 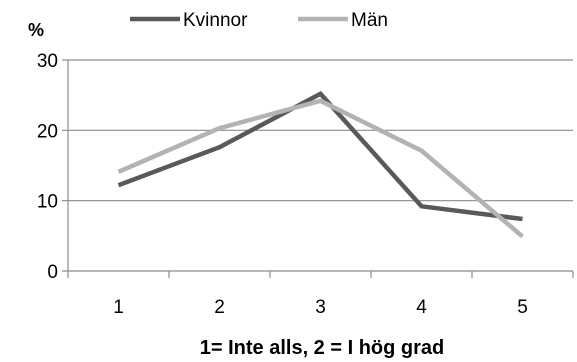 What do you see at coordinates (47, 61) in the screenshot?
I see `y-tick-label: 30` at bounding box center [47, 61].